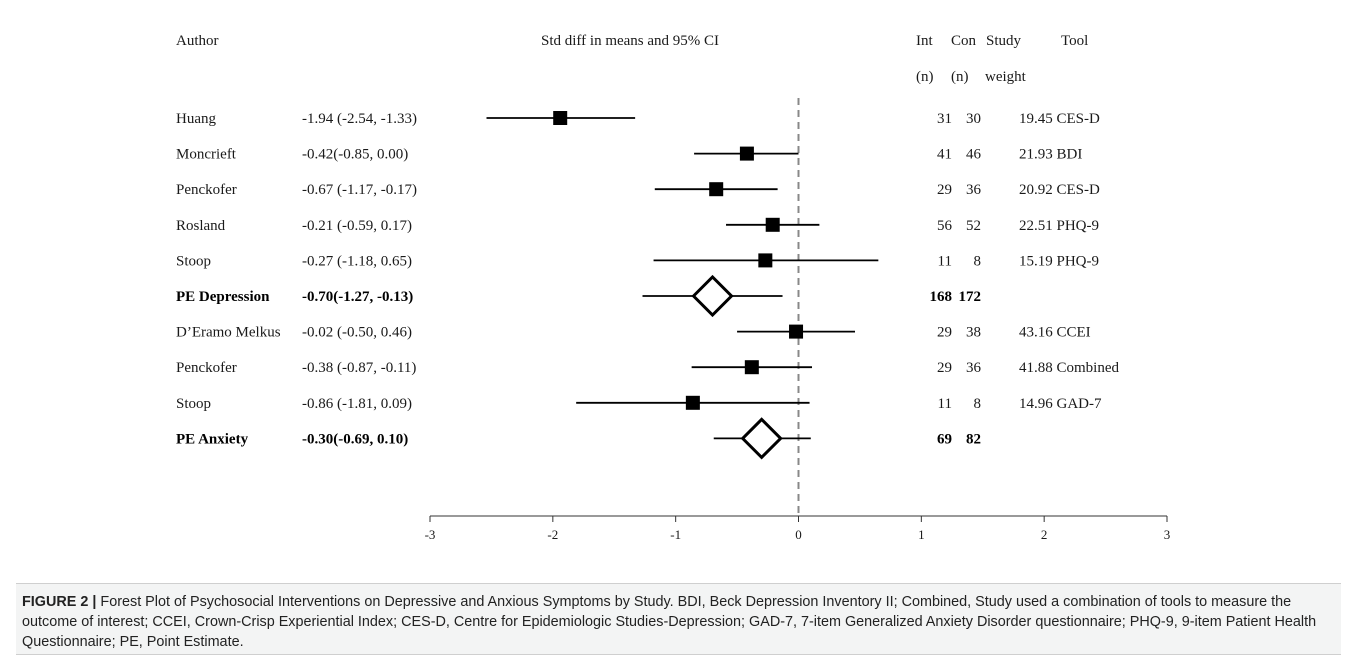 This screenshot has height=658, width=1357. What do you see at coordinates (944, 155) in the screenshot?
I see `row-int-n: 41` at bounding box center [944, 155].